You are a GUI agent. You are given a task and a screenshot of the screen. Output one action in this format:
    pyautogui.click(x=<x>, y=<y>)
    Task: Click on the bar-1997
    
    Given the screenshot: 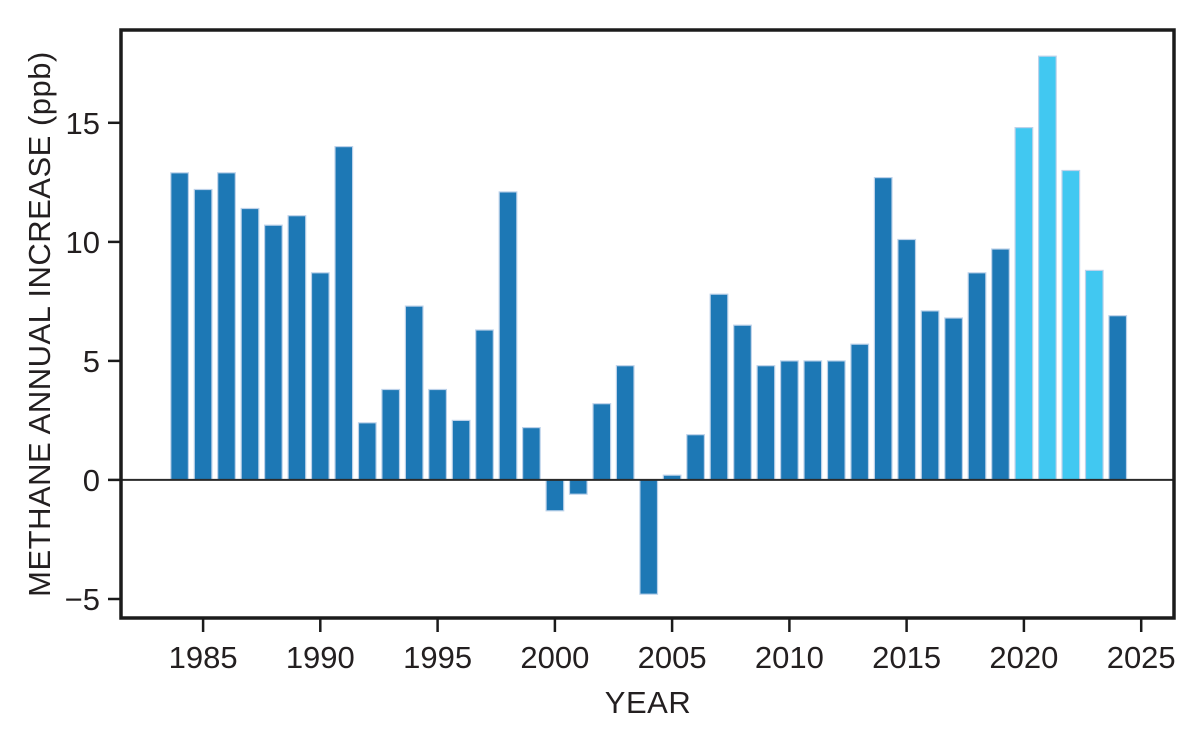 What is the action you would take?
    pyautogui.click(x=484, y=405)
    